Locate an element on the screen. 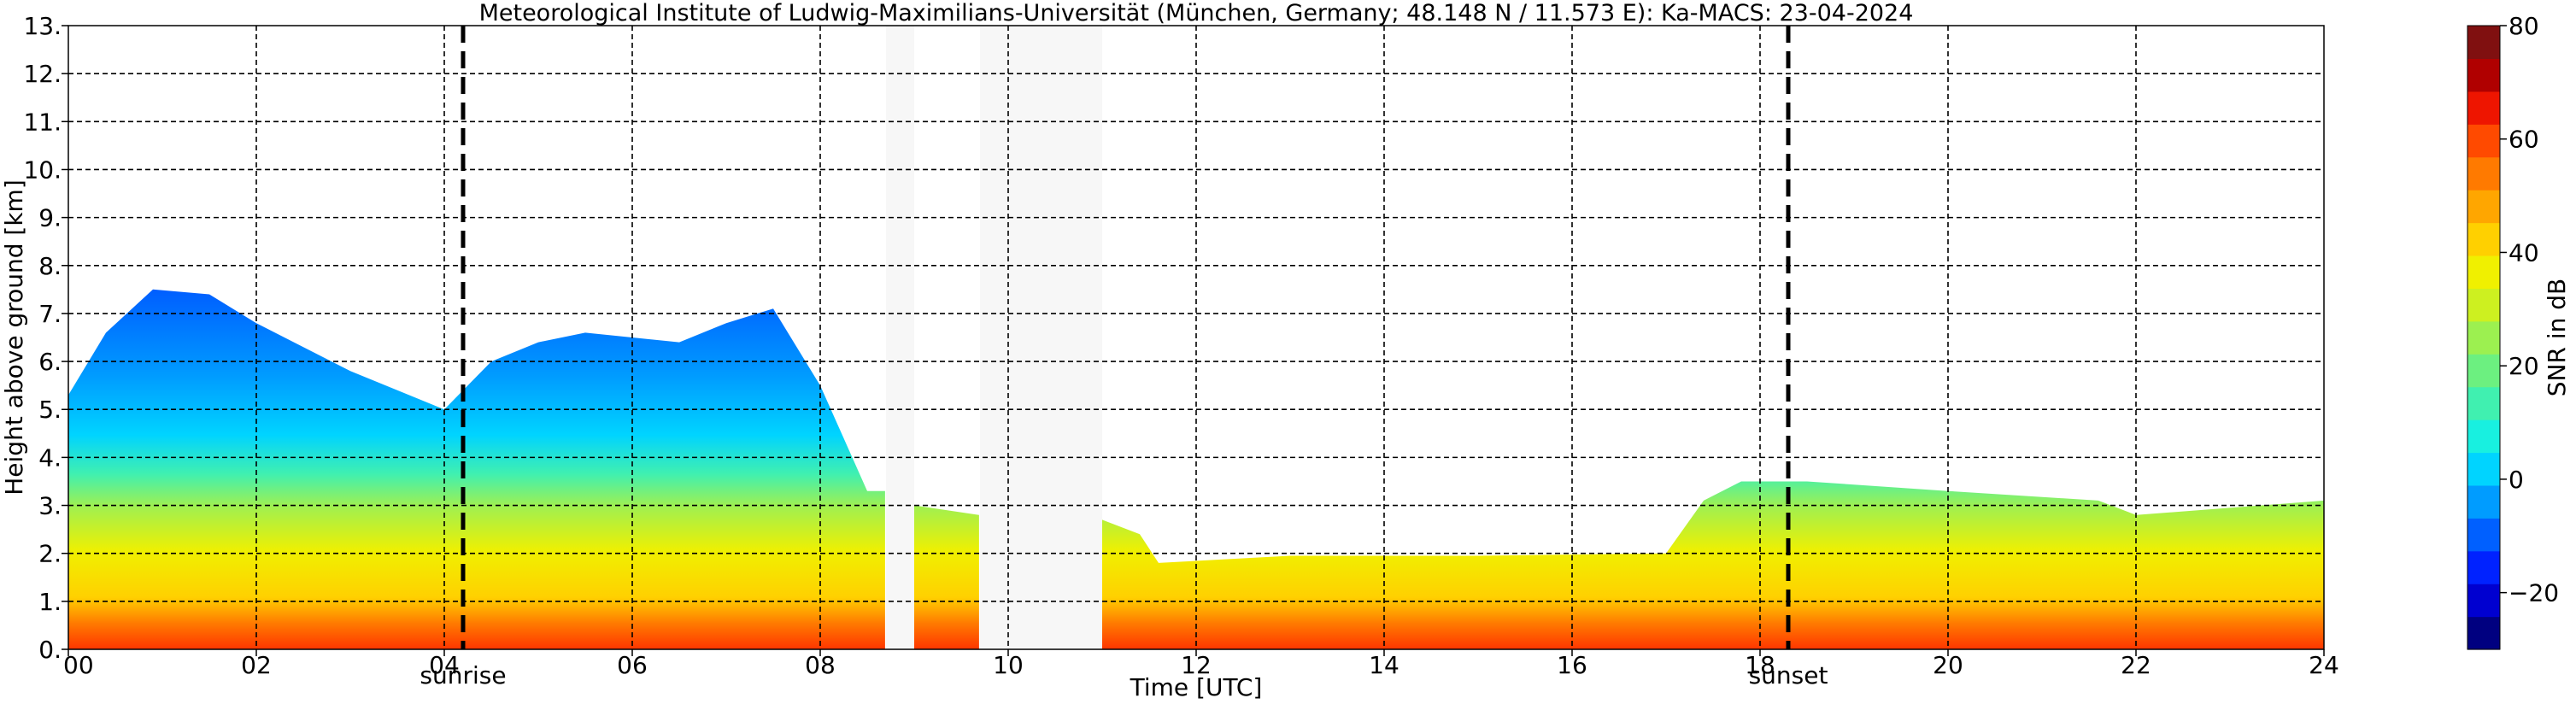 Image resolution: width=2576 pixels, height=704 pixels. x-tick-label: 10 is located at coordinates (1009, 665).